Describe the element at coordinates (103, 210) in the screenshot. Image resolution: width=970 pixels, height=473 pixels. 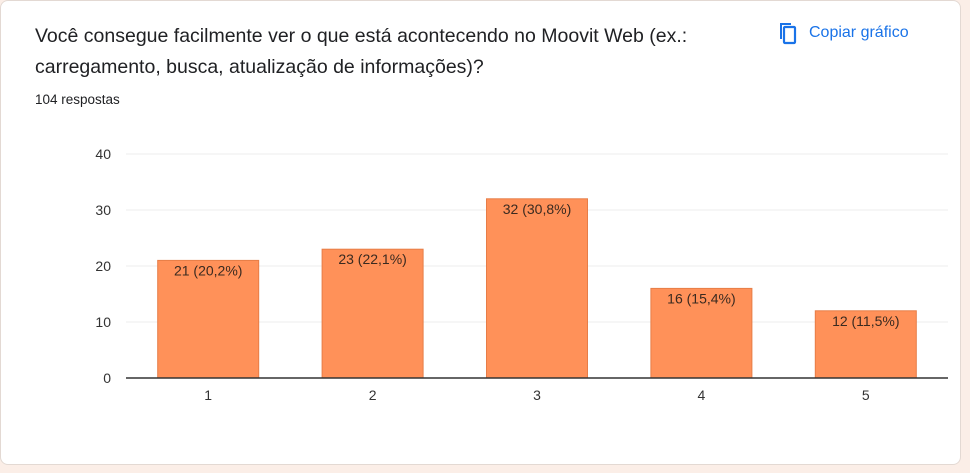
I see `y-tick-label: 30` at that location.